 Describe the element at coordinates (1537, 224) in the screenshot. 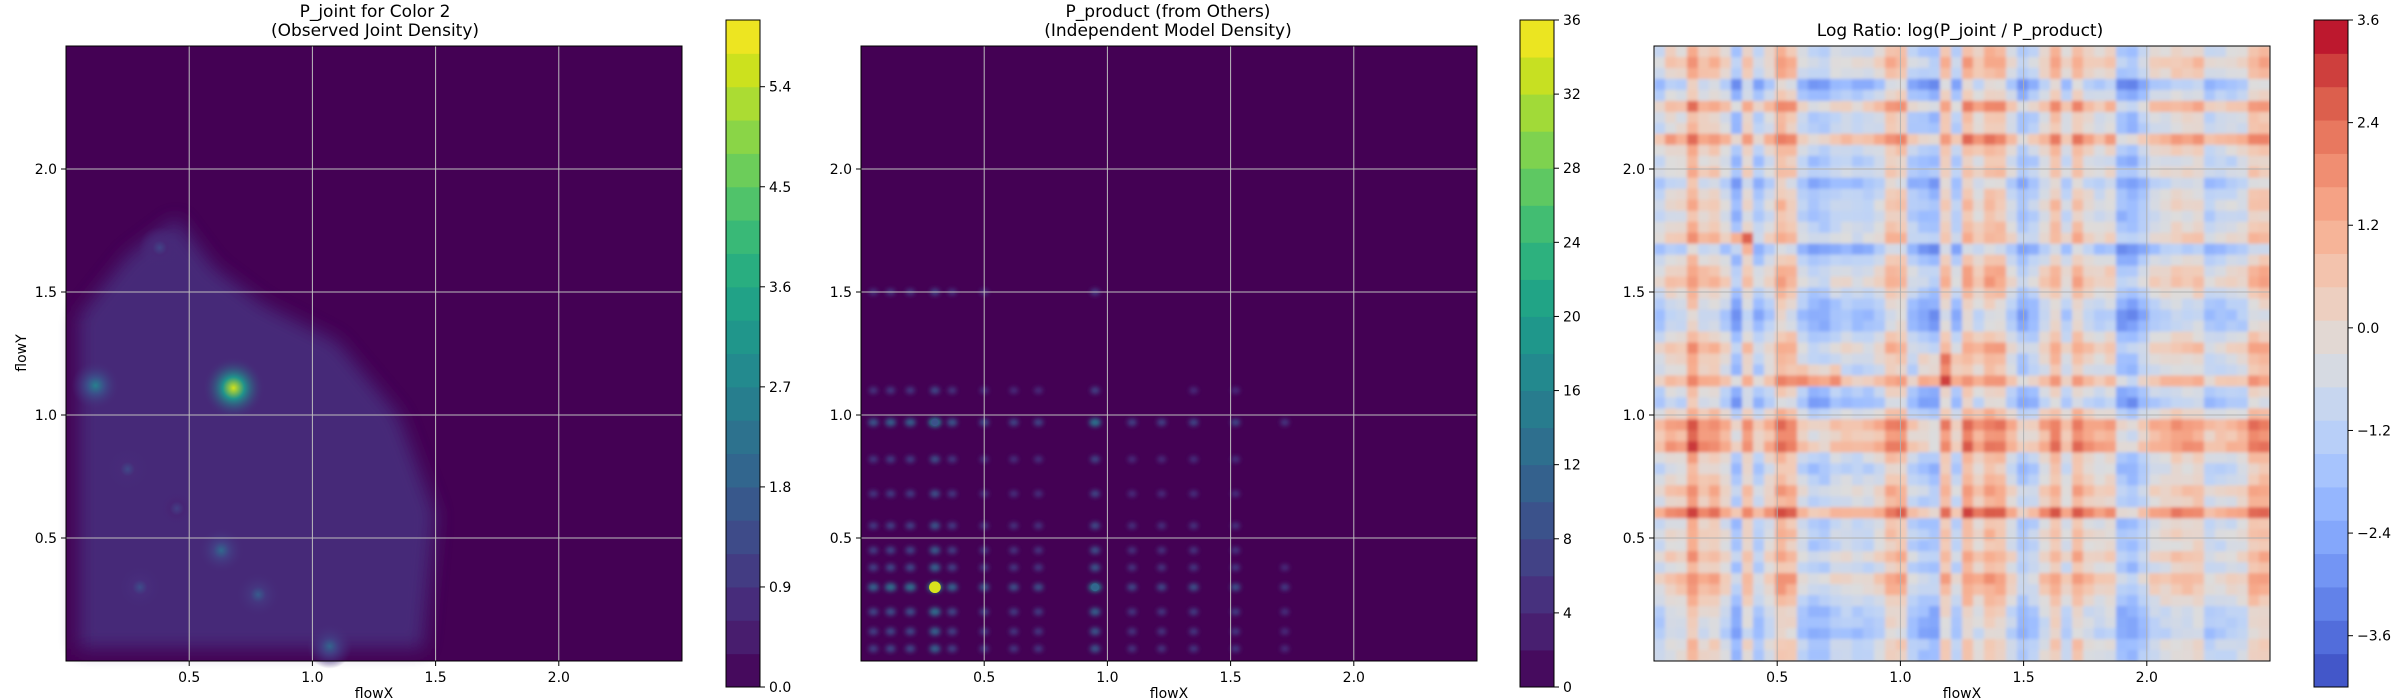

I see `colorbar-band` at that location.